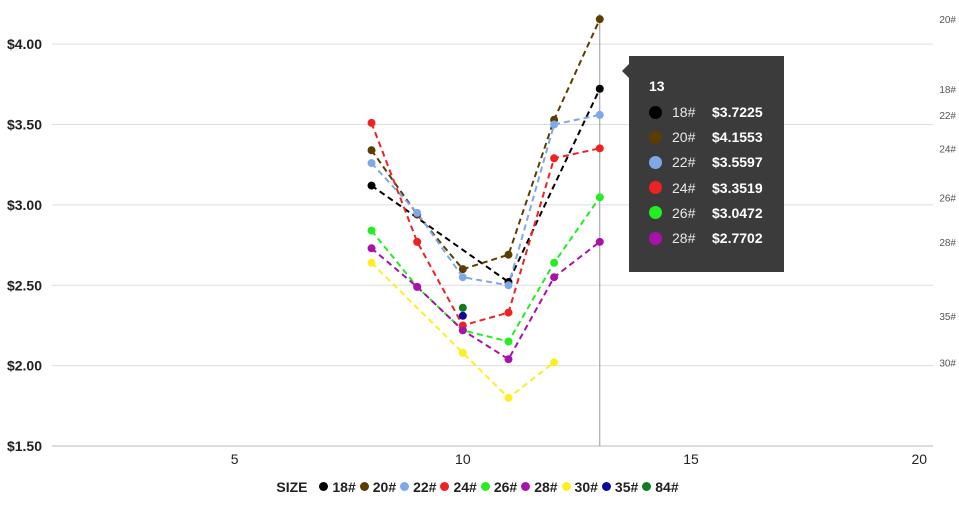  Describe the element at coordinates (684, 187) in the screenshot. I see `tooltip-series-name: 24#` at that location.